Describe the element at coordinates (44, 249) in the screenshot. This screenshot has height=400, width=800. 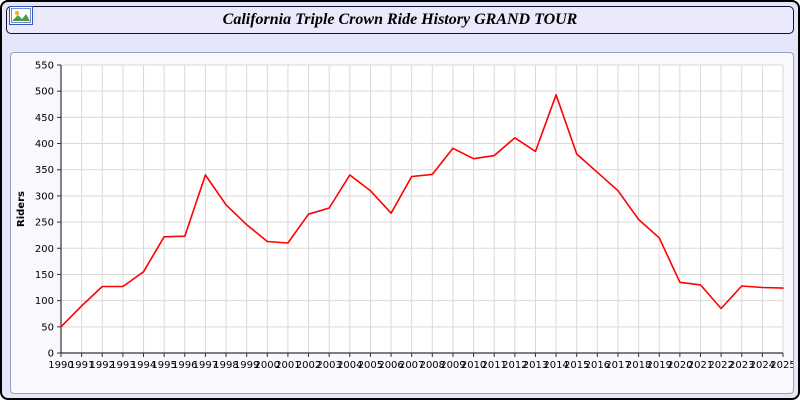
I see `y-tick-label: 200` at that location.